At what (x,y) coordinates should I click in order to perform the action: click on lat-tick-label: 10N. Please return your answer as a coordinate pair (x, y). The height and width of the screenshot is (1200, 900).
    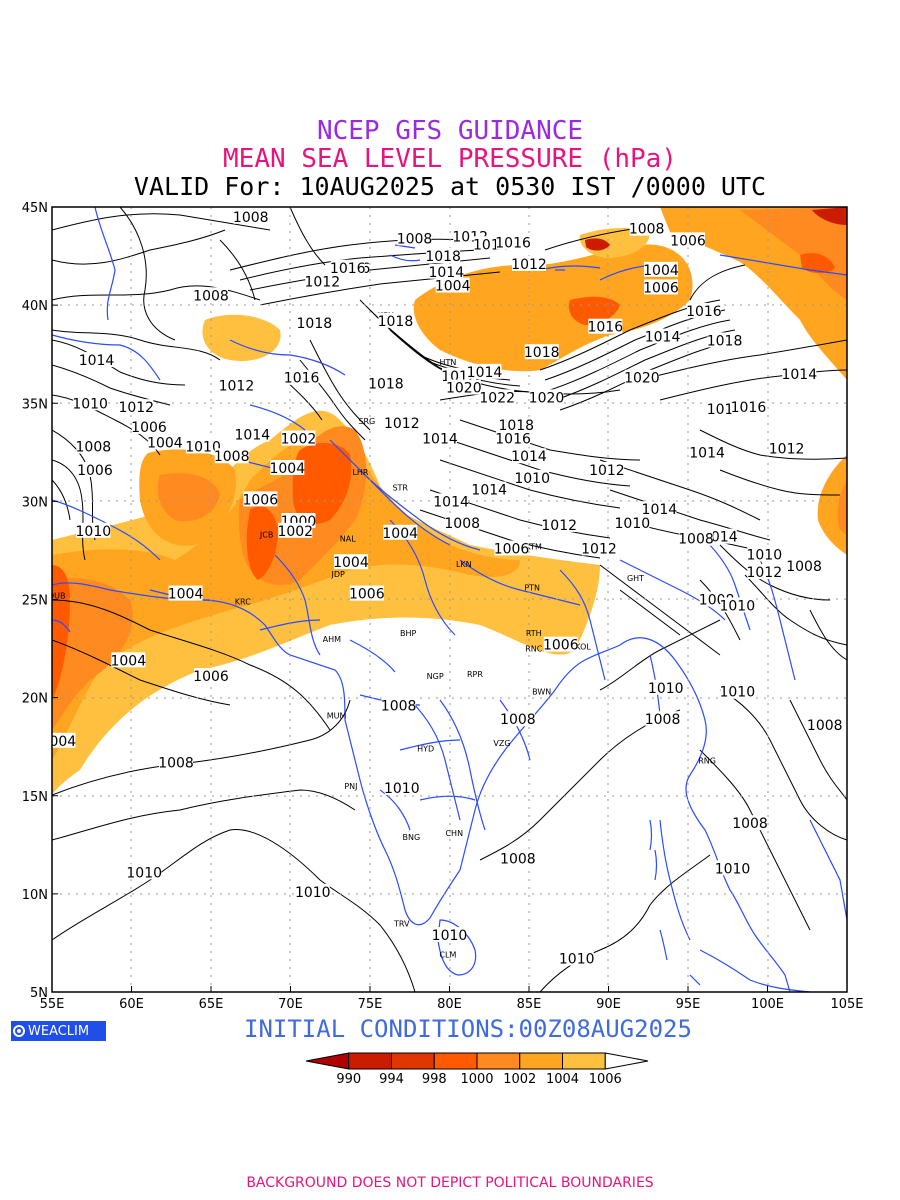
    Looking at the image, I should click on (35, 895).